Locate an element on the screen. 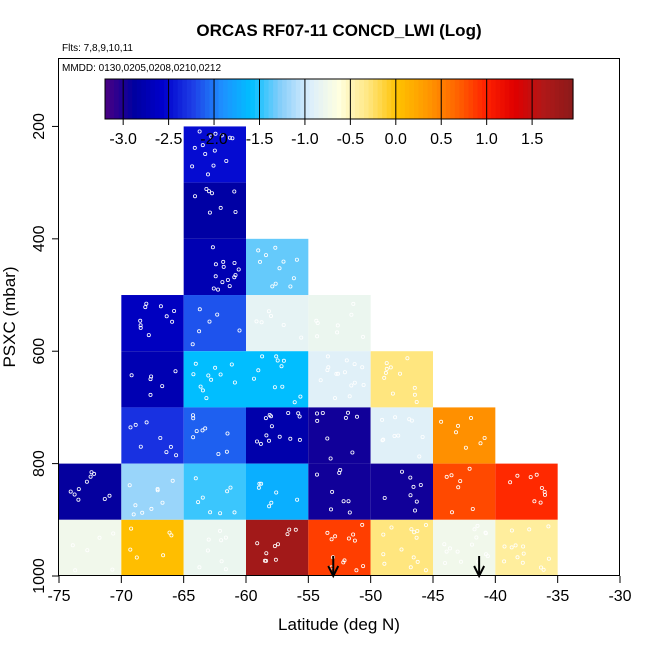  dates-subtitle: MMDD: 0130,0205,0208,0210,0212 is located at coordinates (141, 68).